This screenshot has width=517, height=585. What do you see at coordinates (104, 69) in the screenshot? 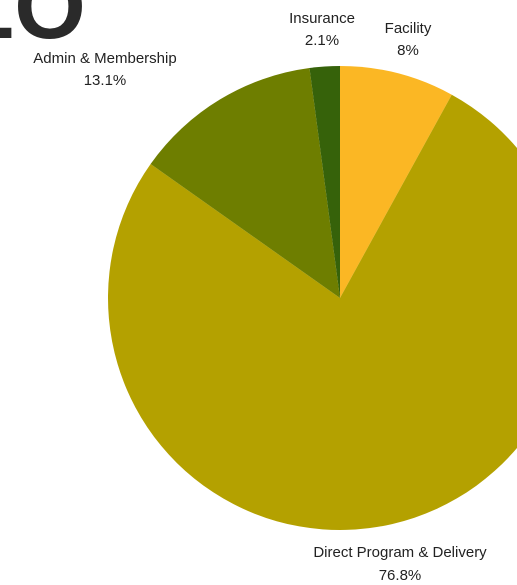
I see `slice-label-admin-membership: Admin & Membership 13.1%` at bounding box center [104, 69].